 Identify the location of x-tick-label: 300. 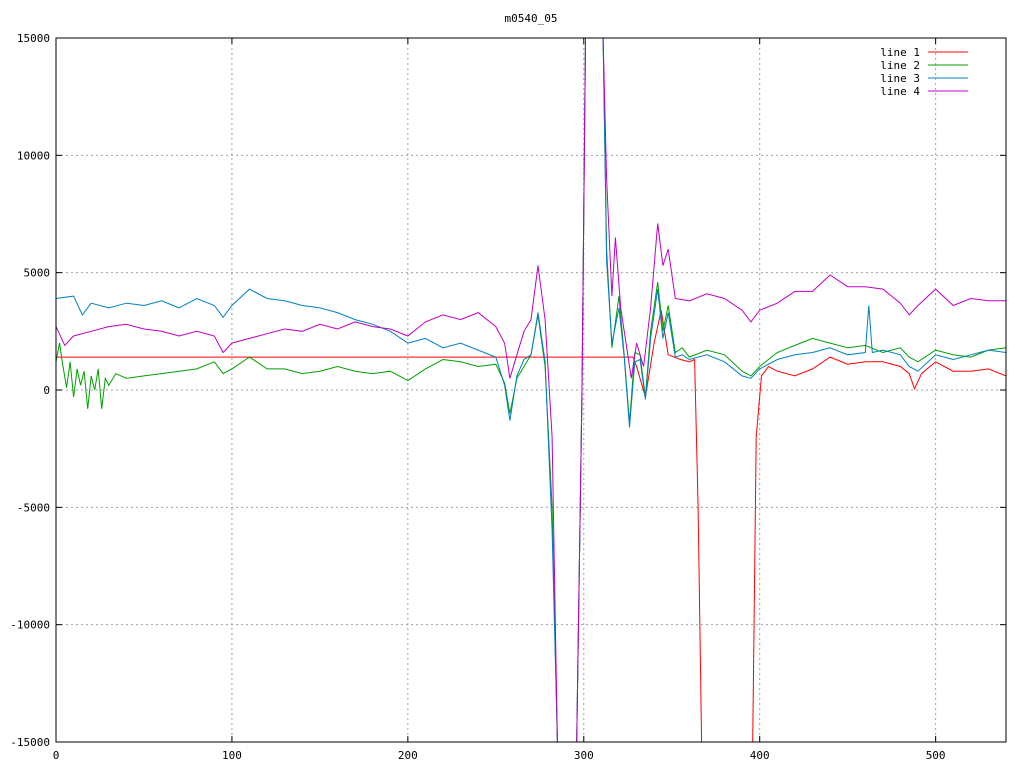
(584, 755).